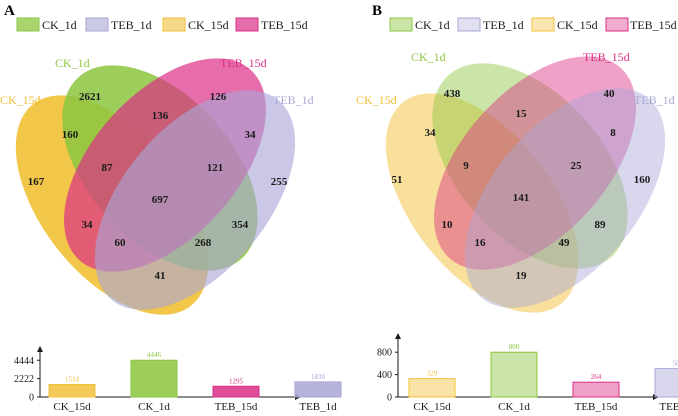 The width and height of the screenshot is (678, 416). What do you see at coordinates (522, 114) in the screenshot?
I see `venn-b-count: 15` at bounding box center [522, 114].